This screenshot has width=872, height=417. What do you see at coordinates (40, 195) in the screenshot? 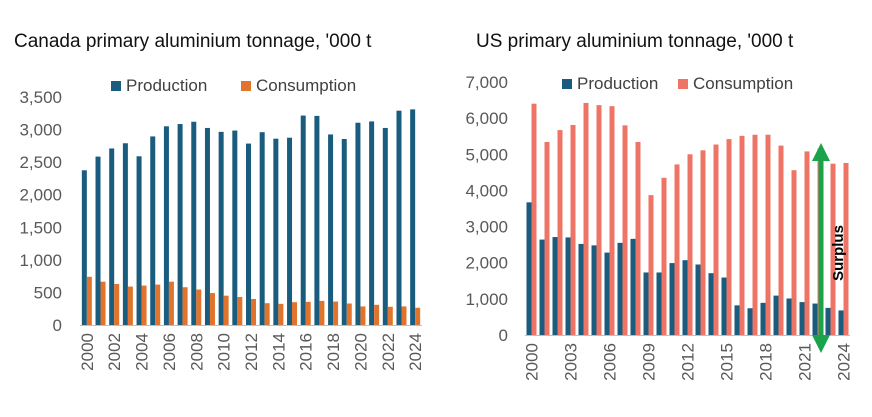
I see `canada-y-tick-label: 2,000` at bounding box center [40, 195].